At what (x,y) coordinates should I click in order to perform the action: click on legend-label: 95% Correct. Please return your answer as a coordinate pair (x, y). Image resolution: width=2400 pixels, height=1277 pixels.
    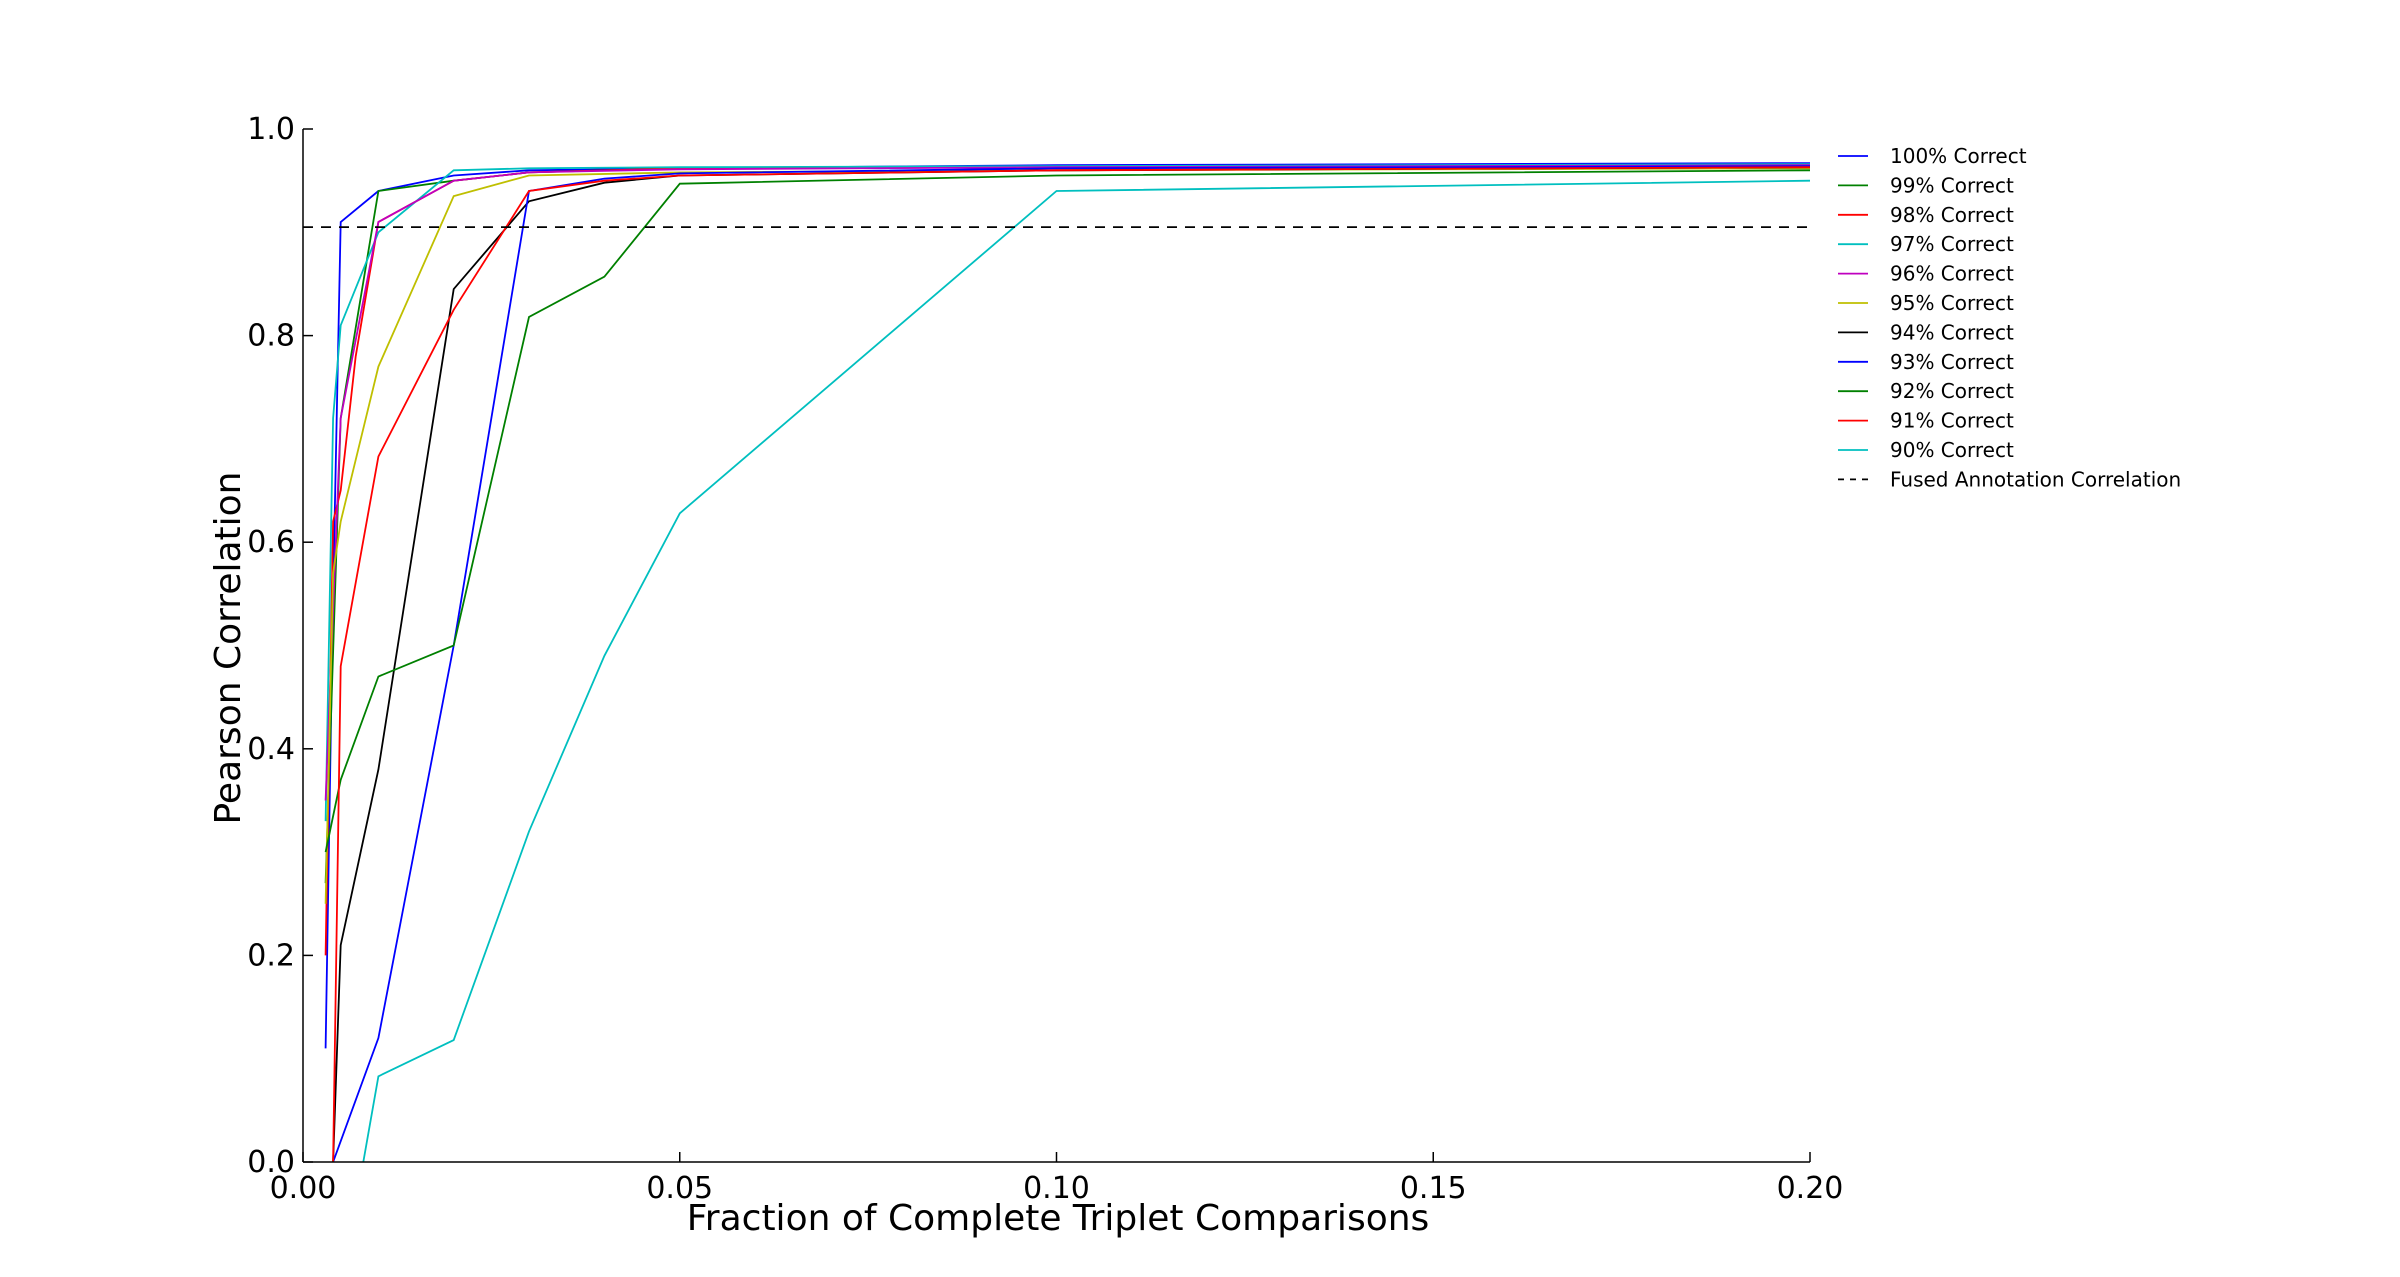
    Looking at the image, I should click on (1952, 303).